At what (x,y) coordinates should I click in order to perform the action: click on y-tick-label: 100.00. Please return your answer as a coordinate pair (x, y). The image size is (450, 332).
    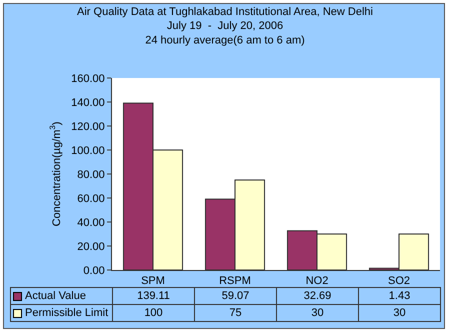
    Looking at the image, I should click on (88, 150).